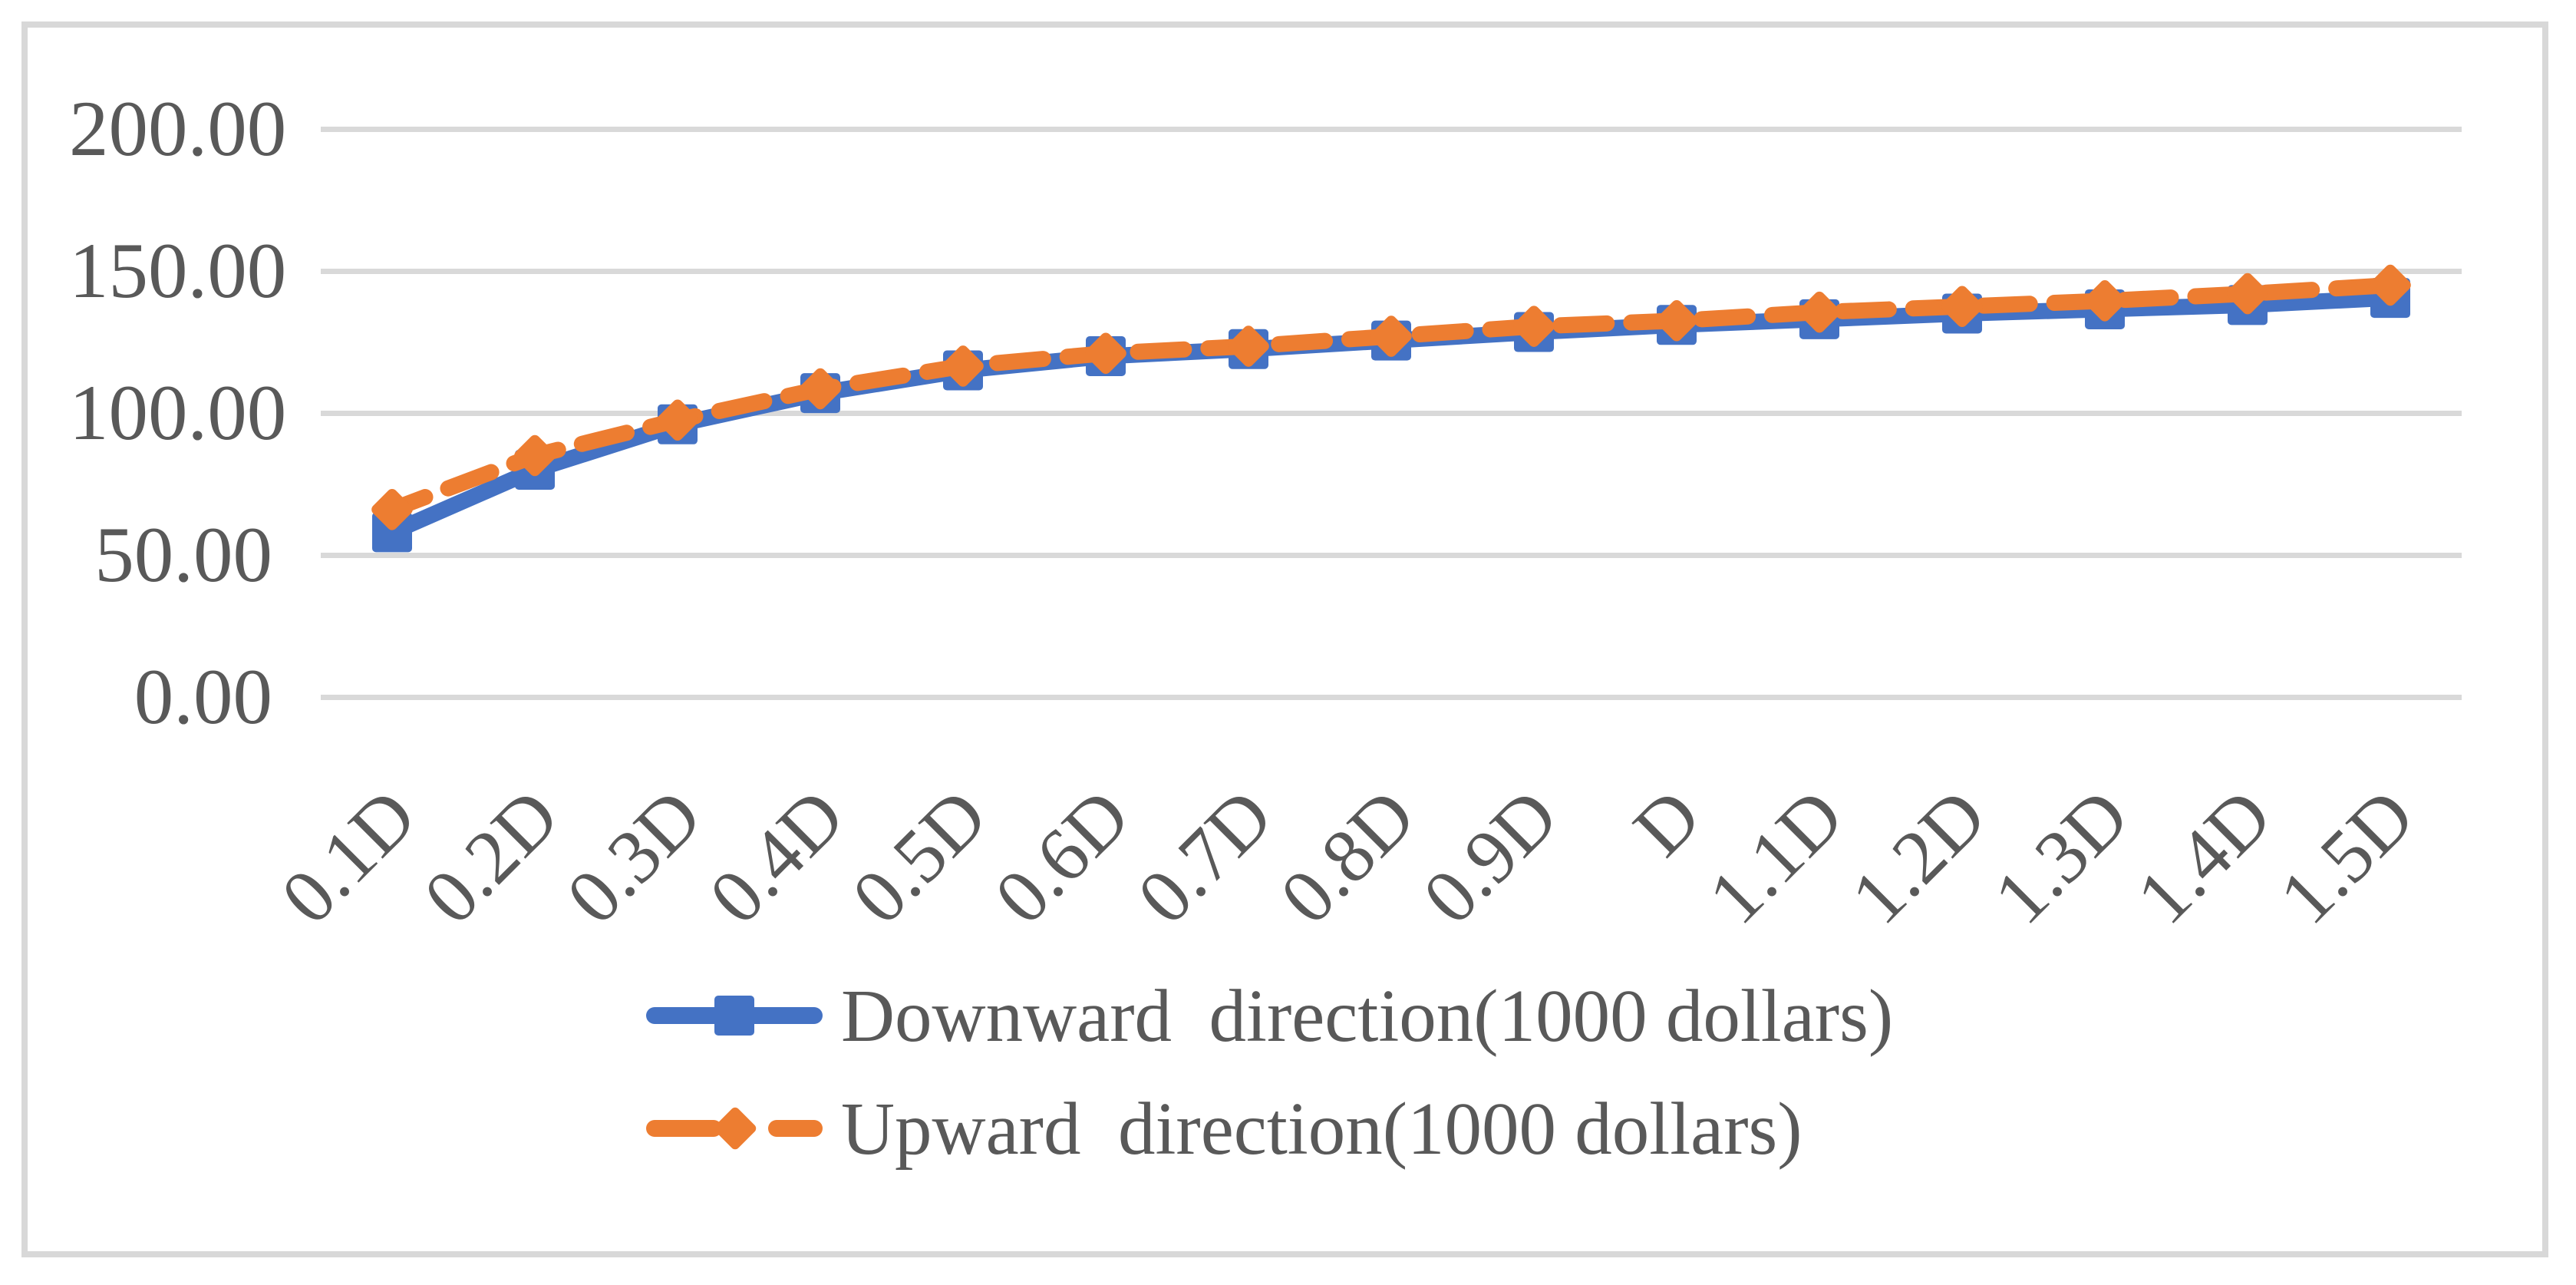  What do you see at coordinates (183, 555) in the screenshot?
I see `y-axis-tick-label: 50.00` at bounding box center [183, 555].